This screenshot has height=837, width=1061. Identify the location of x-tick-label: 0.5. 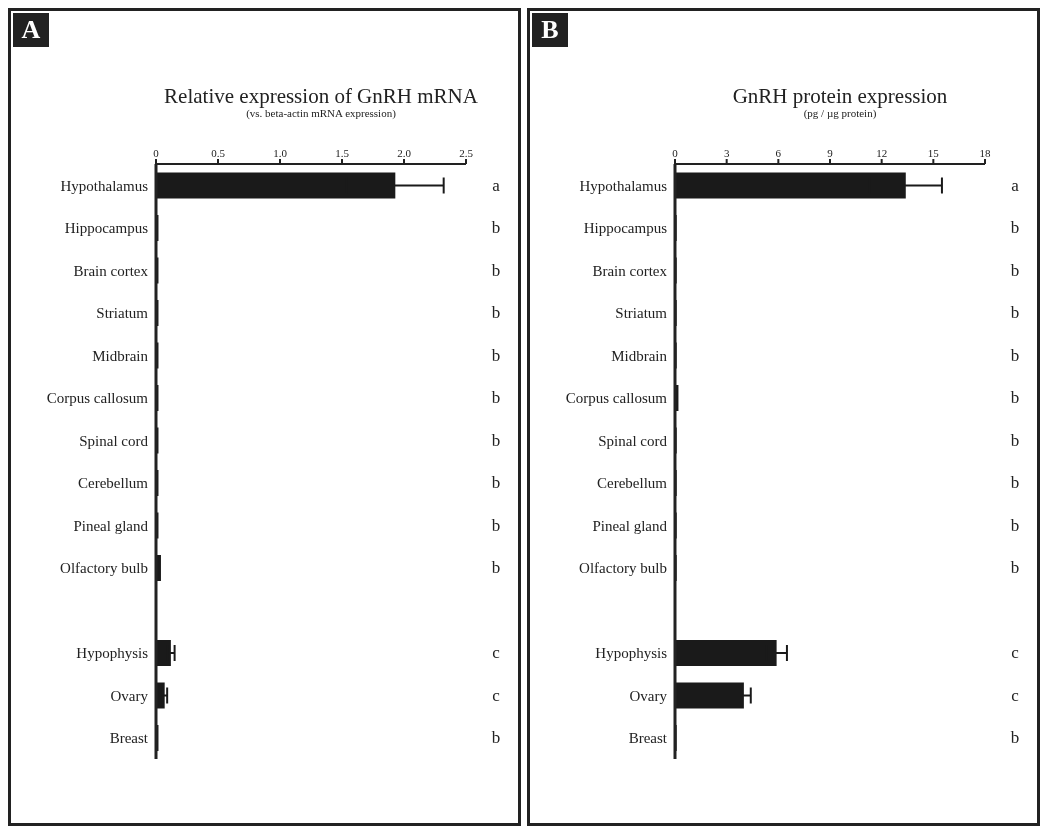
(218, 153).